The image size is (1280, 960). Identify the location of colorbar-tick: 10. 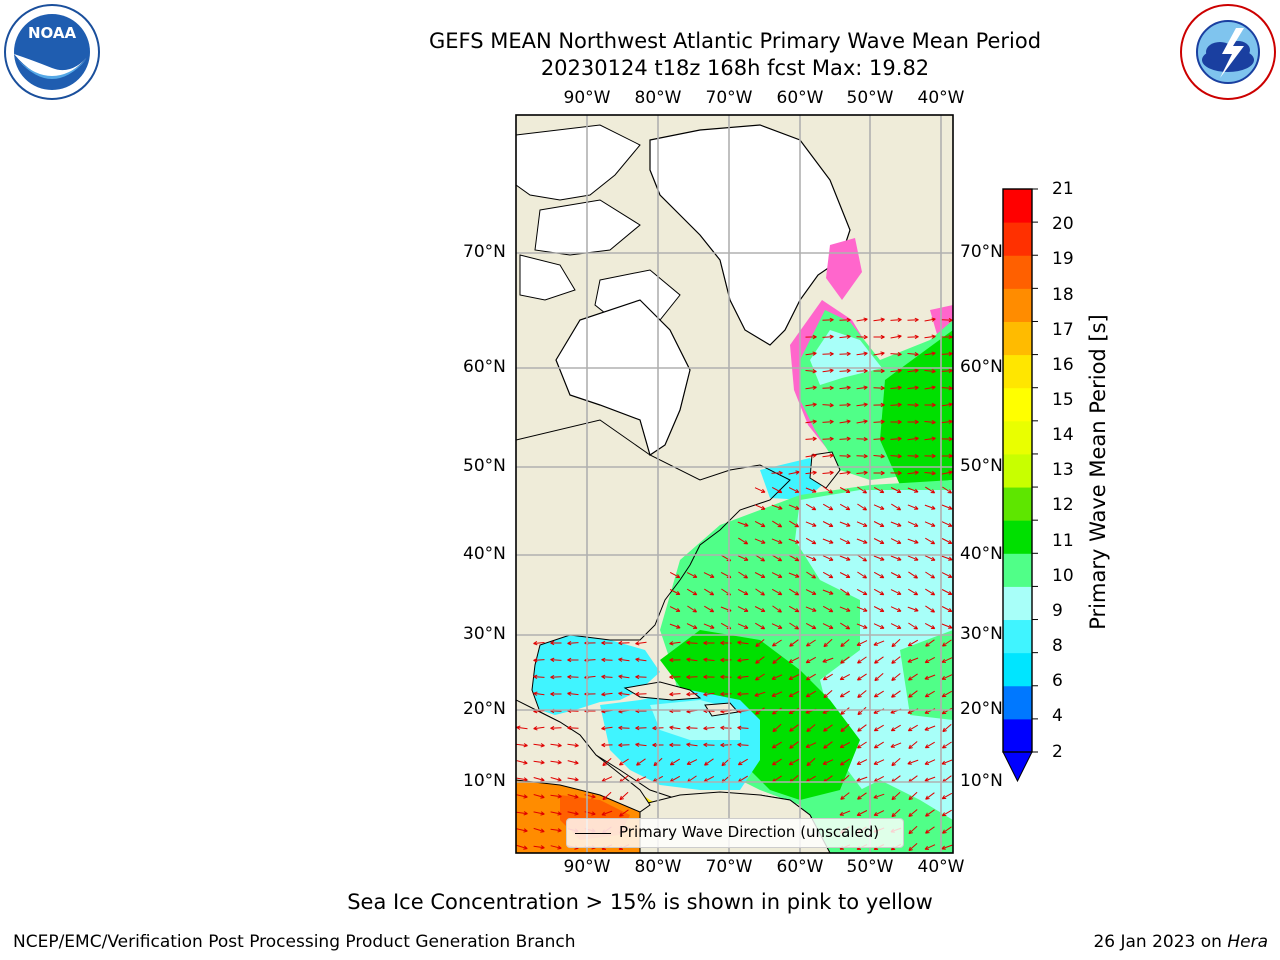
(1063, 576).